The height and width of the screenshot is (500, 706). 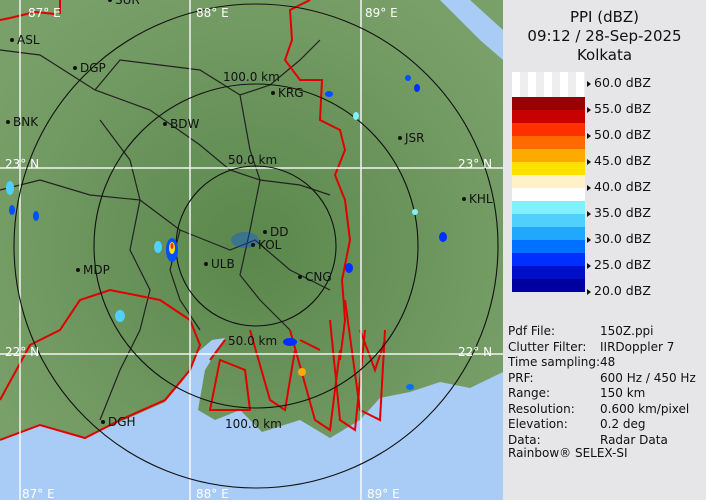 What do you see at coordinates (223, 264) in the screenshot?
I see `station-label: ULB` at bounding box center [223, 264].